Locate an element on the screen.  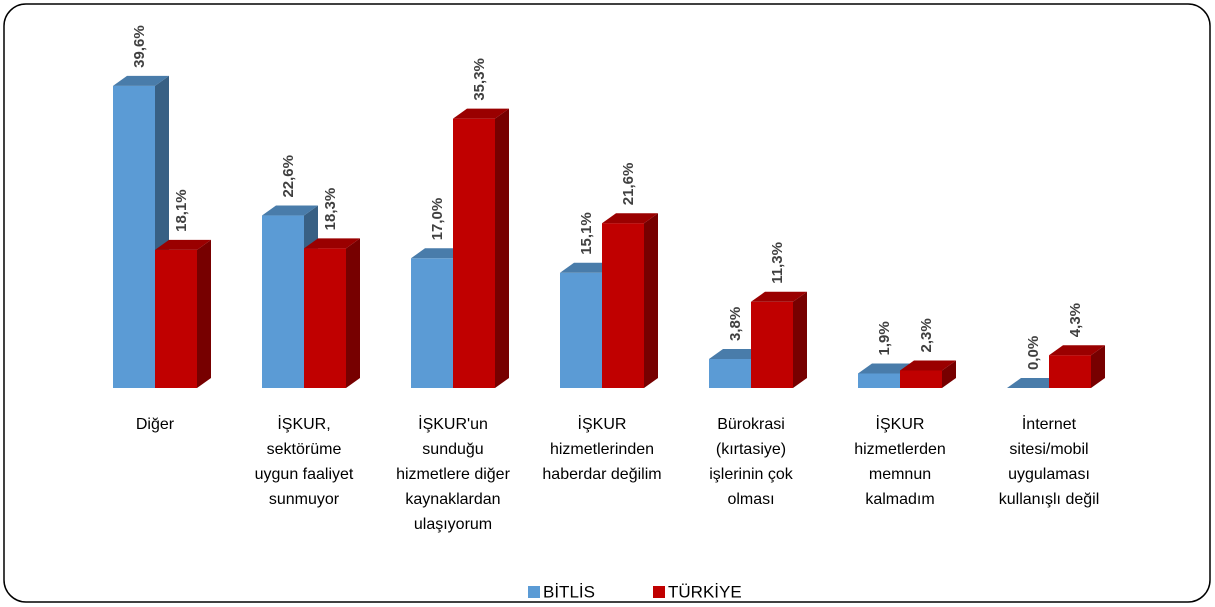
value-label: 11,3% is located at coordinates (777, 263).